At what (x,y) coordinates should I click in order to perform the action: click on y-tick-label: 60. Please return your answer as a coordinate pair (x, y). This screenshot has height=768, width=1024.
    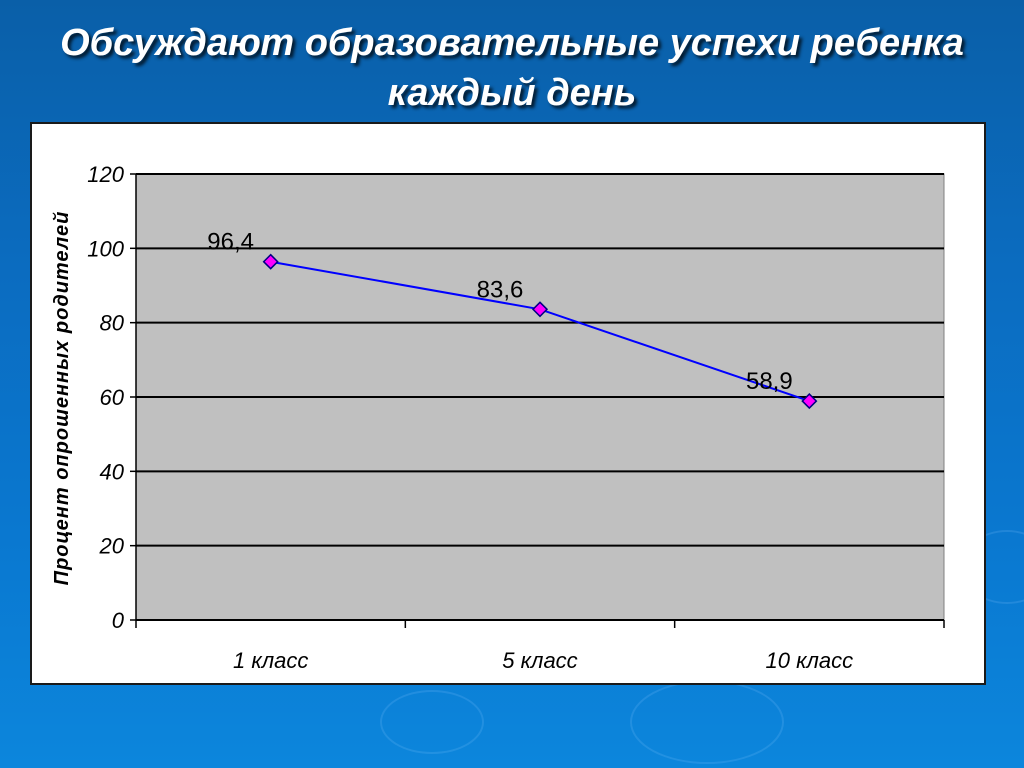
    Looking at the image, I should click on (112, 397).